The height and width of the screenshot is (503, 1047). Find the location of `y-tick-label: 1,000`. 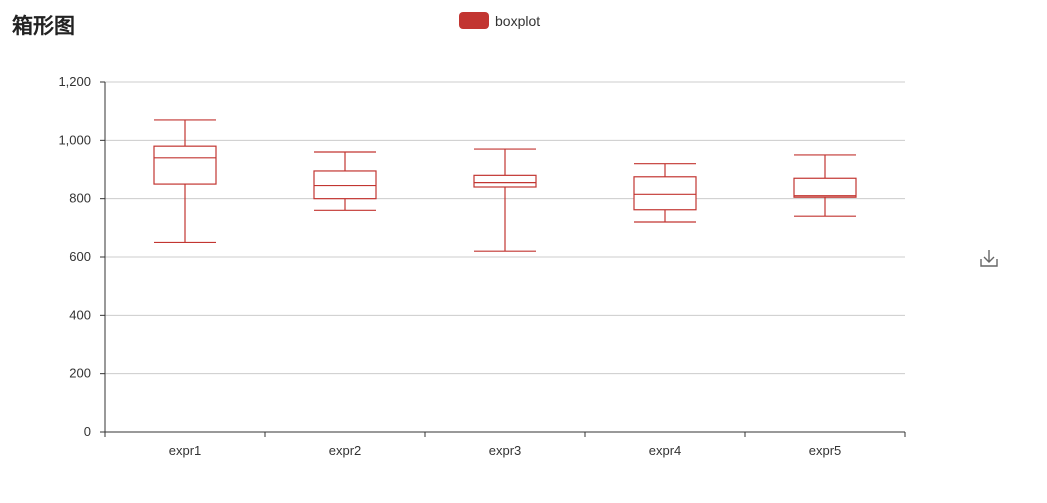

y-tick-label: 1,000 is located at coordinates (74, 139).